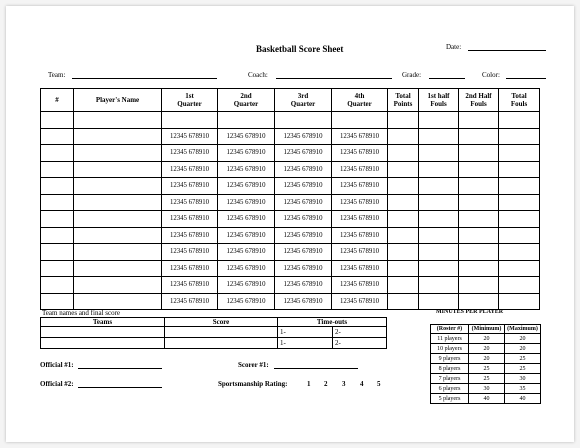  What do you see at coordinates (379, 384) in the screenshot?
I see `rating-option: 5` at bounding box center [379, 384].